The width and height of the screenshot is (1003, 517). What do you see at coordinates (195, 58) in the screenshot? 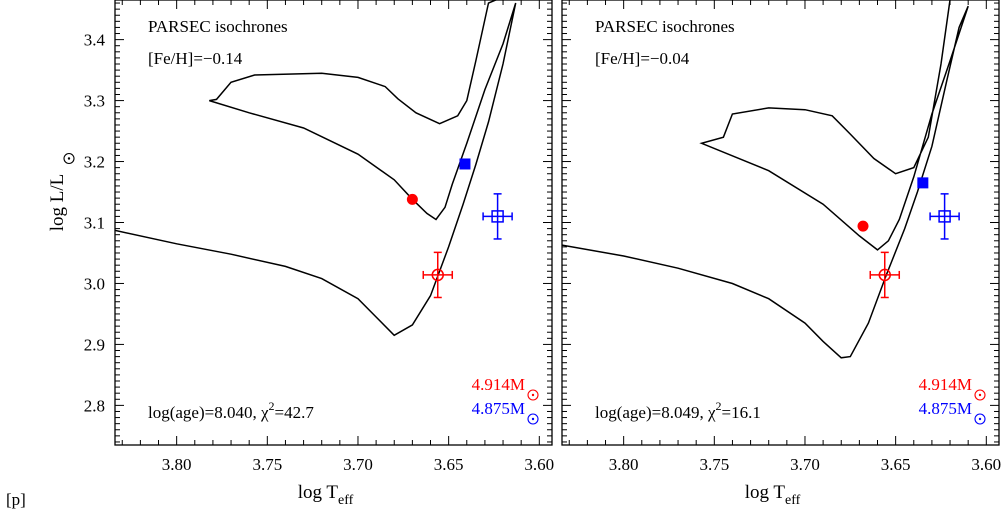
I see `chart-subtitle: [Fe/H]=−0.14` at bounding box center [195, 58].